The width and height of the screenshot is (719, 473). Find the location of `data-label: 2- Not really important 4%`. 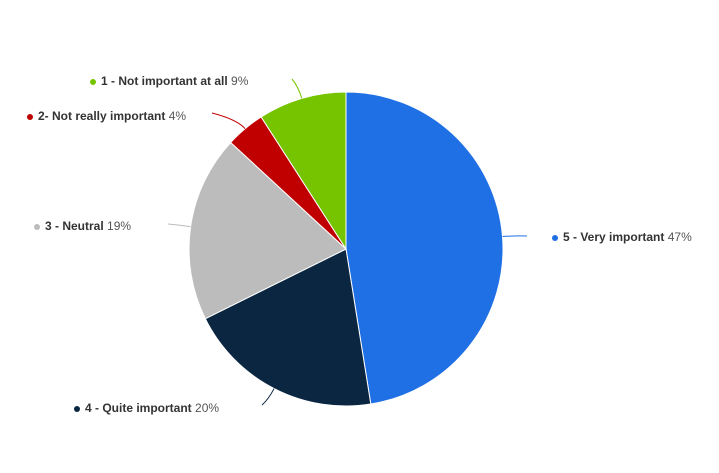

data-label: 2- Not really important 4% is located at coordinates (112, 116).